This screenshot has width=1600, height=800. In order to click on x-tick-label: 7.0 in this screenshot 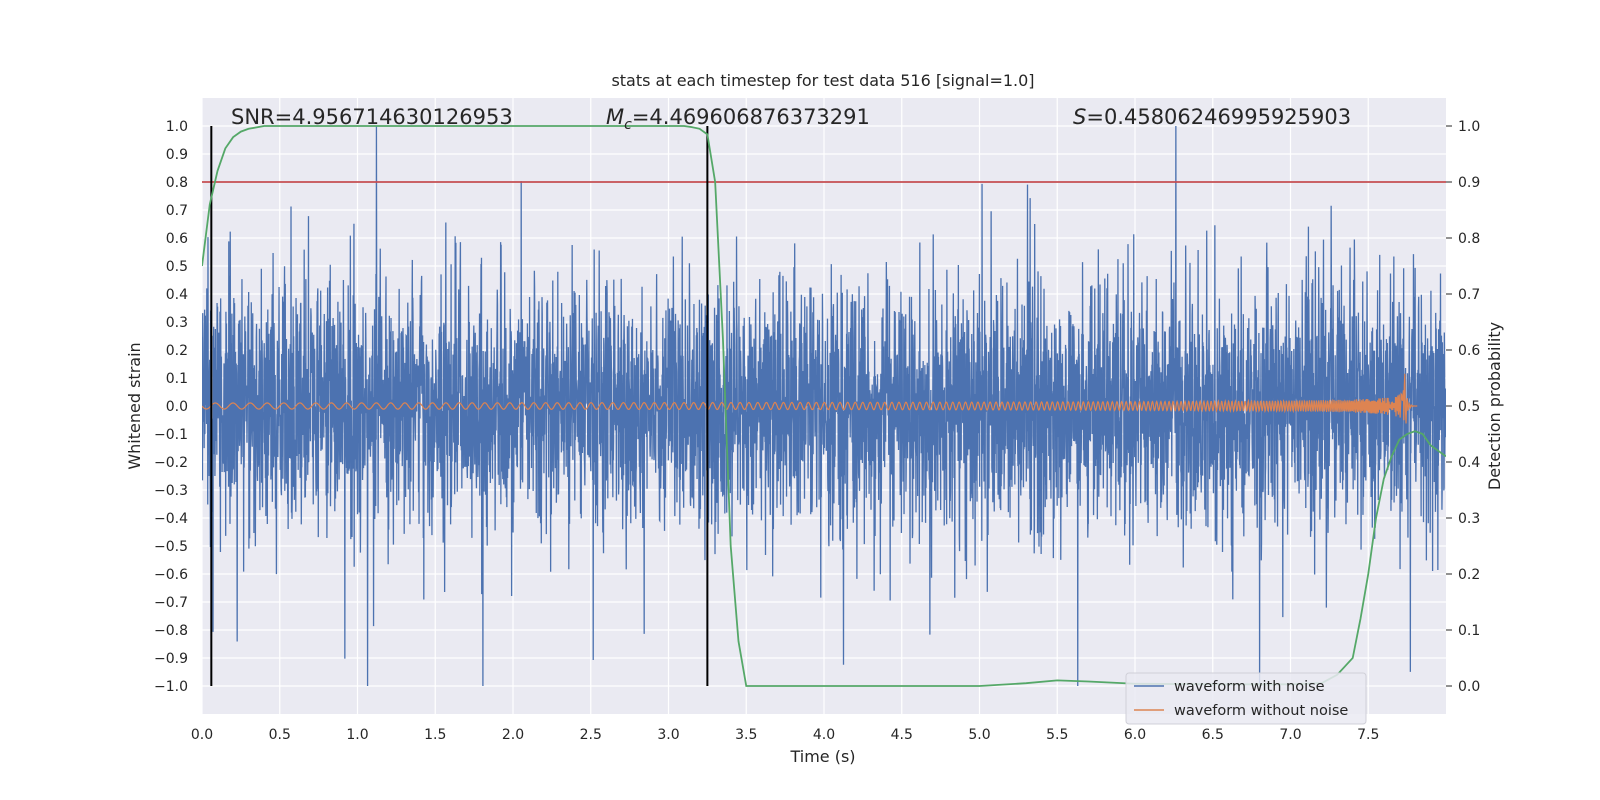, I will do `click(1290, 735)`.